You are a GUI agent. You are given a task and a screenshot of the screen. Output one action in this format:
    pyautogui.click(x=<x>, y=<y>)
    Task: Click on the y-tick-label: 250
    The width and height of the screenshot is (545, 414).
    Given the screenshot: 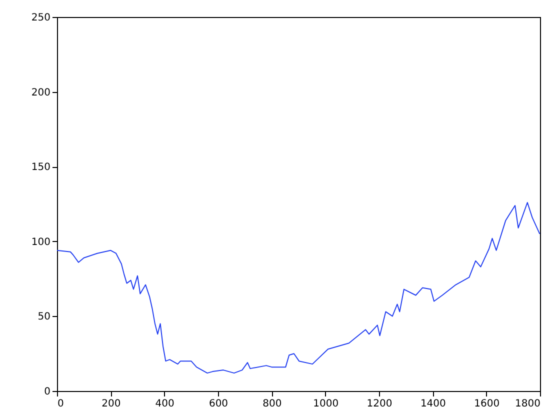 What is the action you would take?
    pyautogui.click(x=40, y=18)
    